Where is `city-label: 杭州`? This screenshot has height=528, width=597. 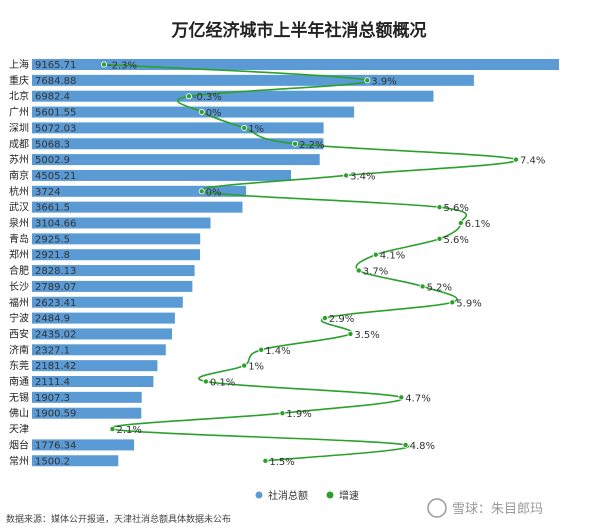 city-label: 杭州 is located at coordinates (19, 191).